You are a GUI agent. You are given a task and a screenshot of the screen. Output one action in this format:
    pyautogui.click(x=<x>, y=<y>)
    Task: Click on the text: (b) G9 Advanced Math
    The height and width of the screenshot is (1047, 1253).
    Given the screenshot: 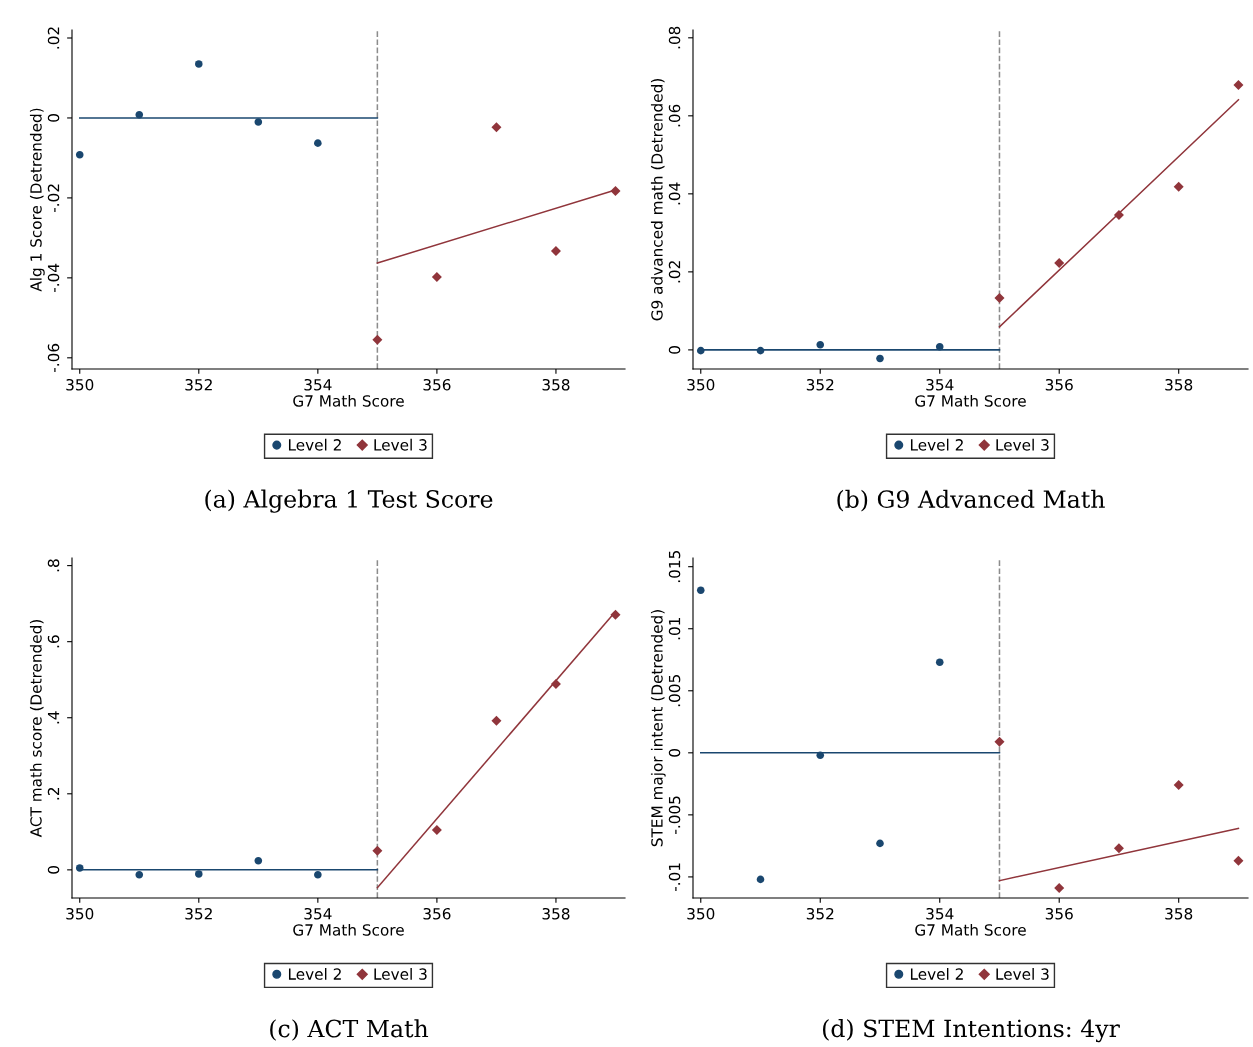 What is the action you would take?
    pyautogui.click(x=971, y=500)
    